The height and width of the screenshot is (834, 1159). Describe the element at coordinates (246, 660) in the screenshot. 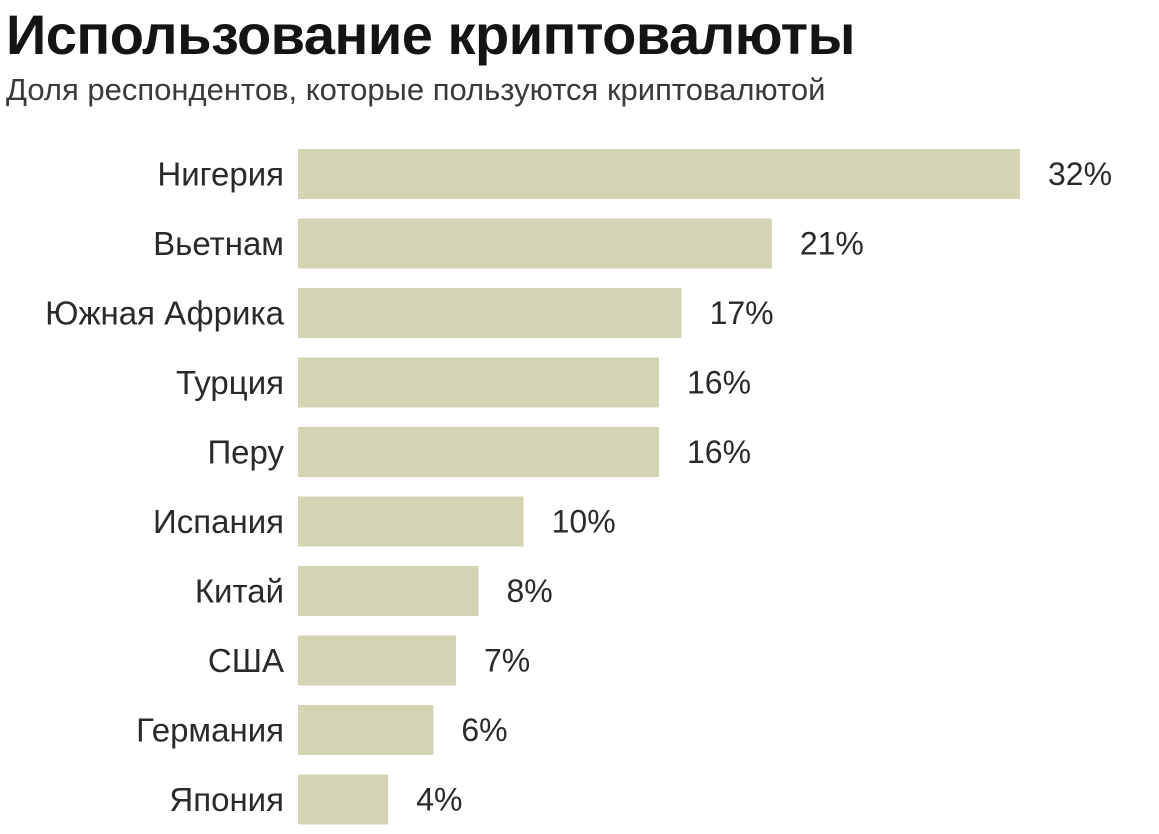

I see `category-label: США` at that location.